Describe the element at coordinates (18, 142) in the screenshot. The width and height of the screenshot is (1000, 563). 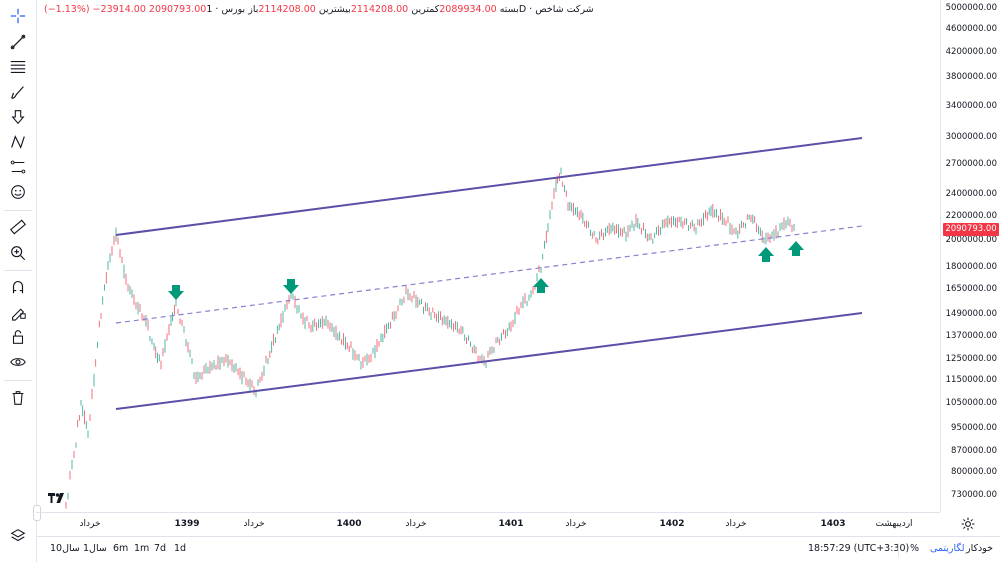
I see `pattern-icon` at that location.